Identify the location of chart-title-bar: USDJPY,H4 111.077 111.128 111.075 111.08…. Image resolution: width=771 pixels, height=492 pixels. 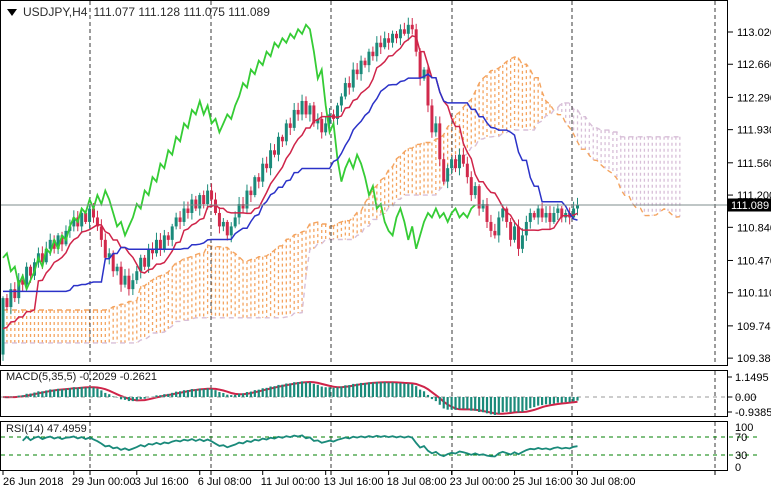
(138, 12).